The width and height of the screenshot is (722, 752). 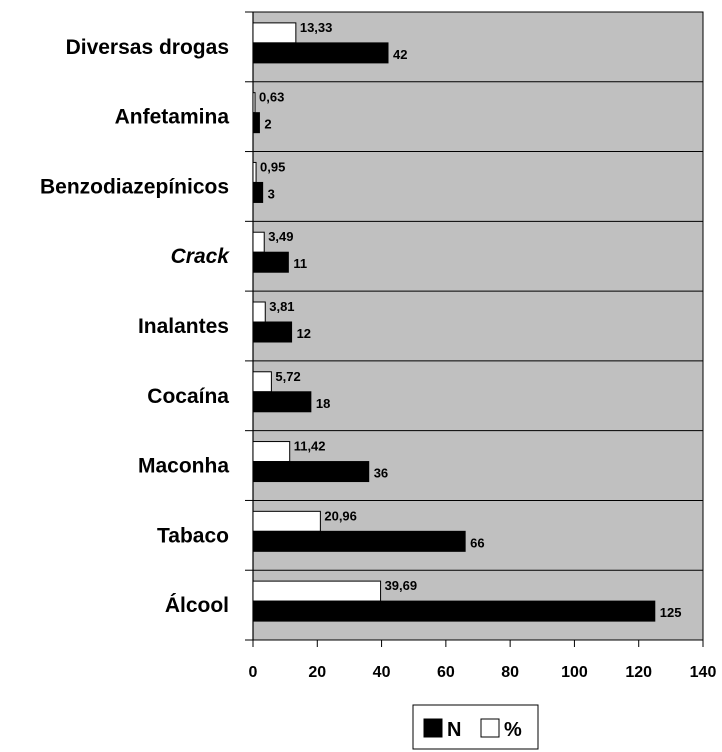 I want to click on category-label: Tabaco, so click(x=193, y=535).